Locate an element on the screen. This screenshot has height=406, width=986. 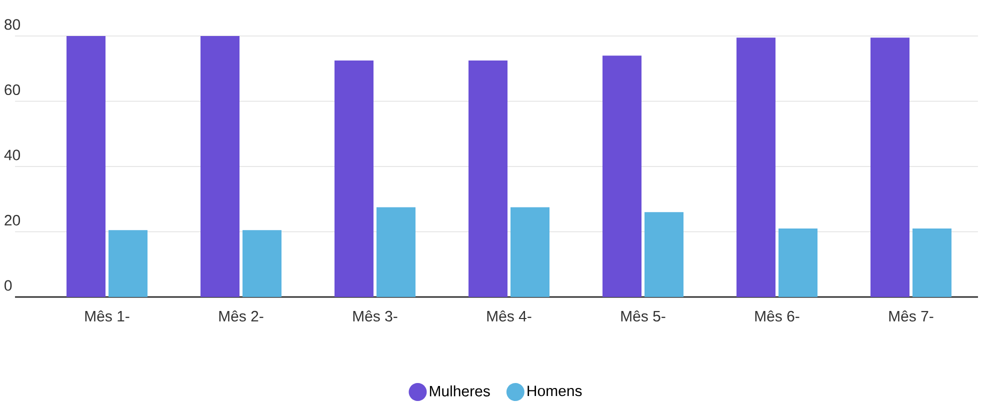
y-tick-label: 20 is located at coordinates (12, 220).